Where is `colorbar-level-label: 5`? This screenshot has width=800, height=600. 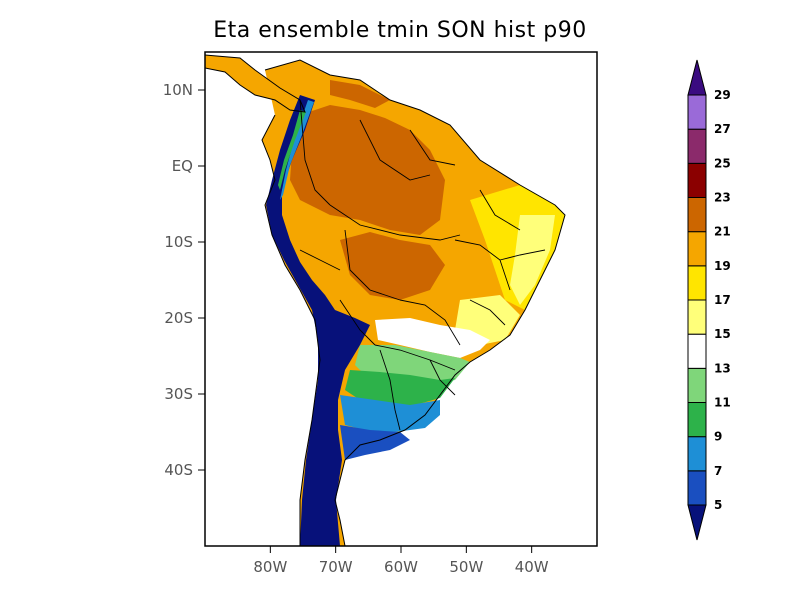
colorbar-level-label: 5 is located at coordinates (718, 505).